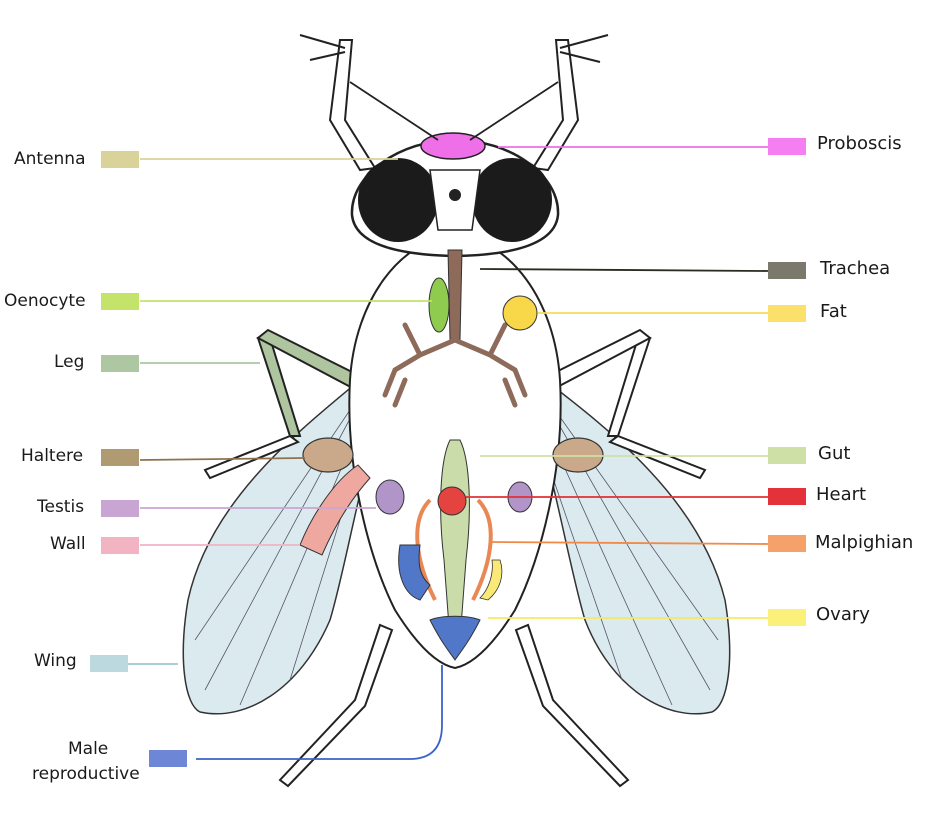 The image size is (925, 821). Describe the element at coordinates (834, 453) in the screenshot. I see `gut-label: Gut` at that location.